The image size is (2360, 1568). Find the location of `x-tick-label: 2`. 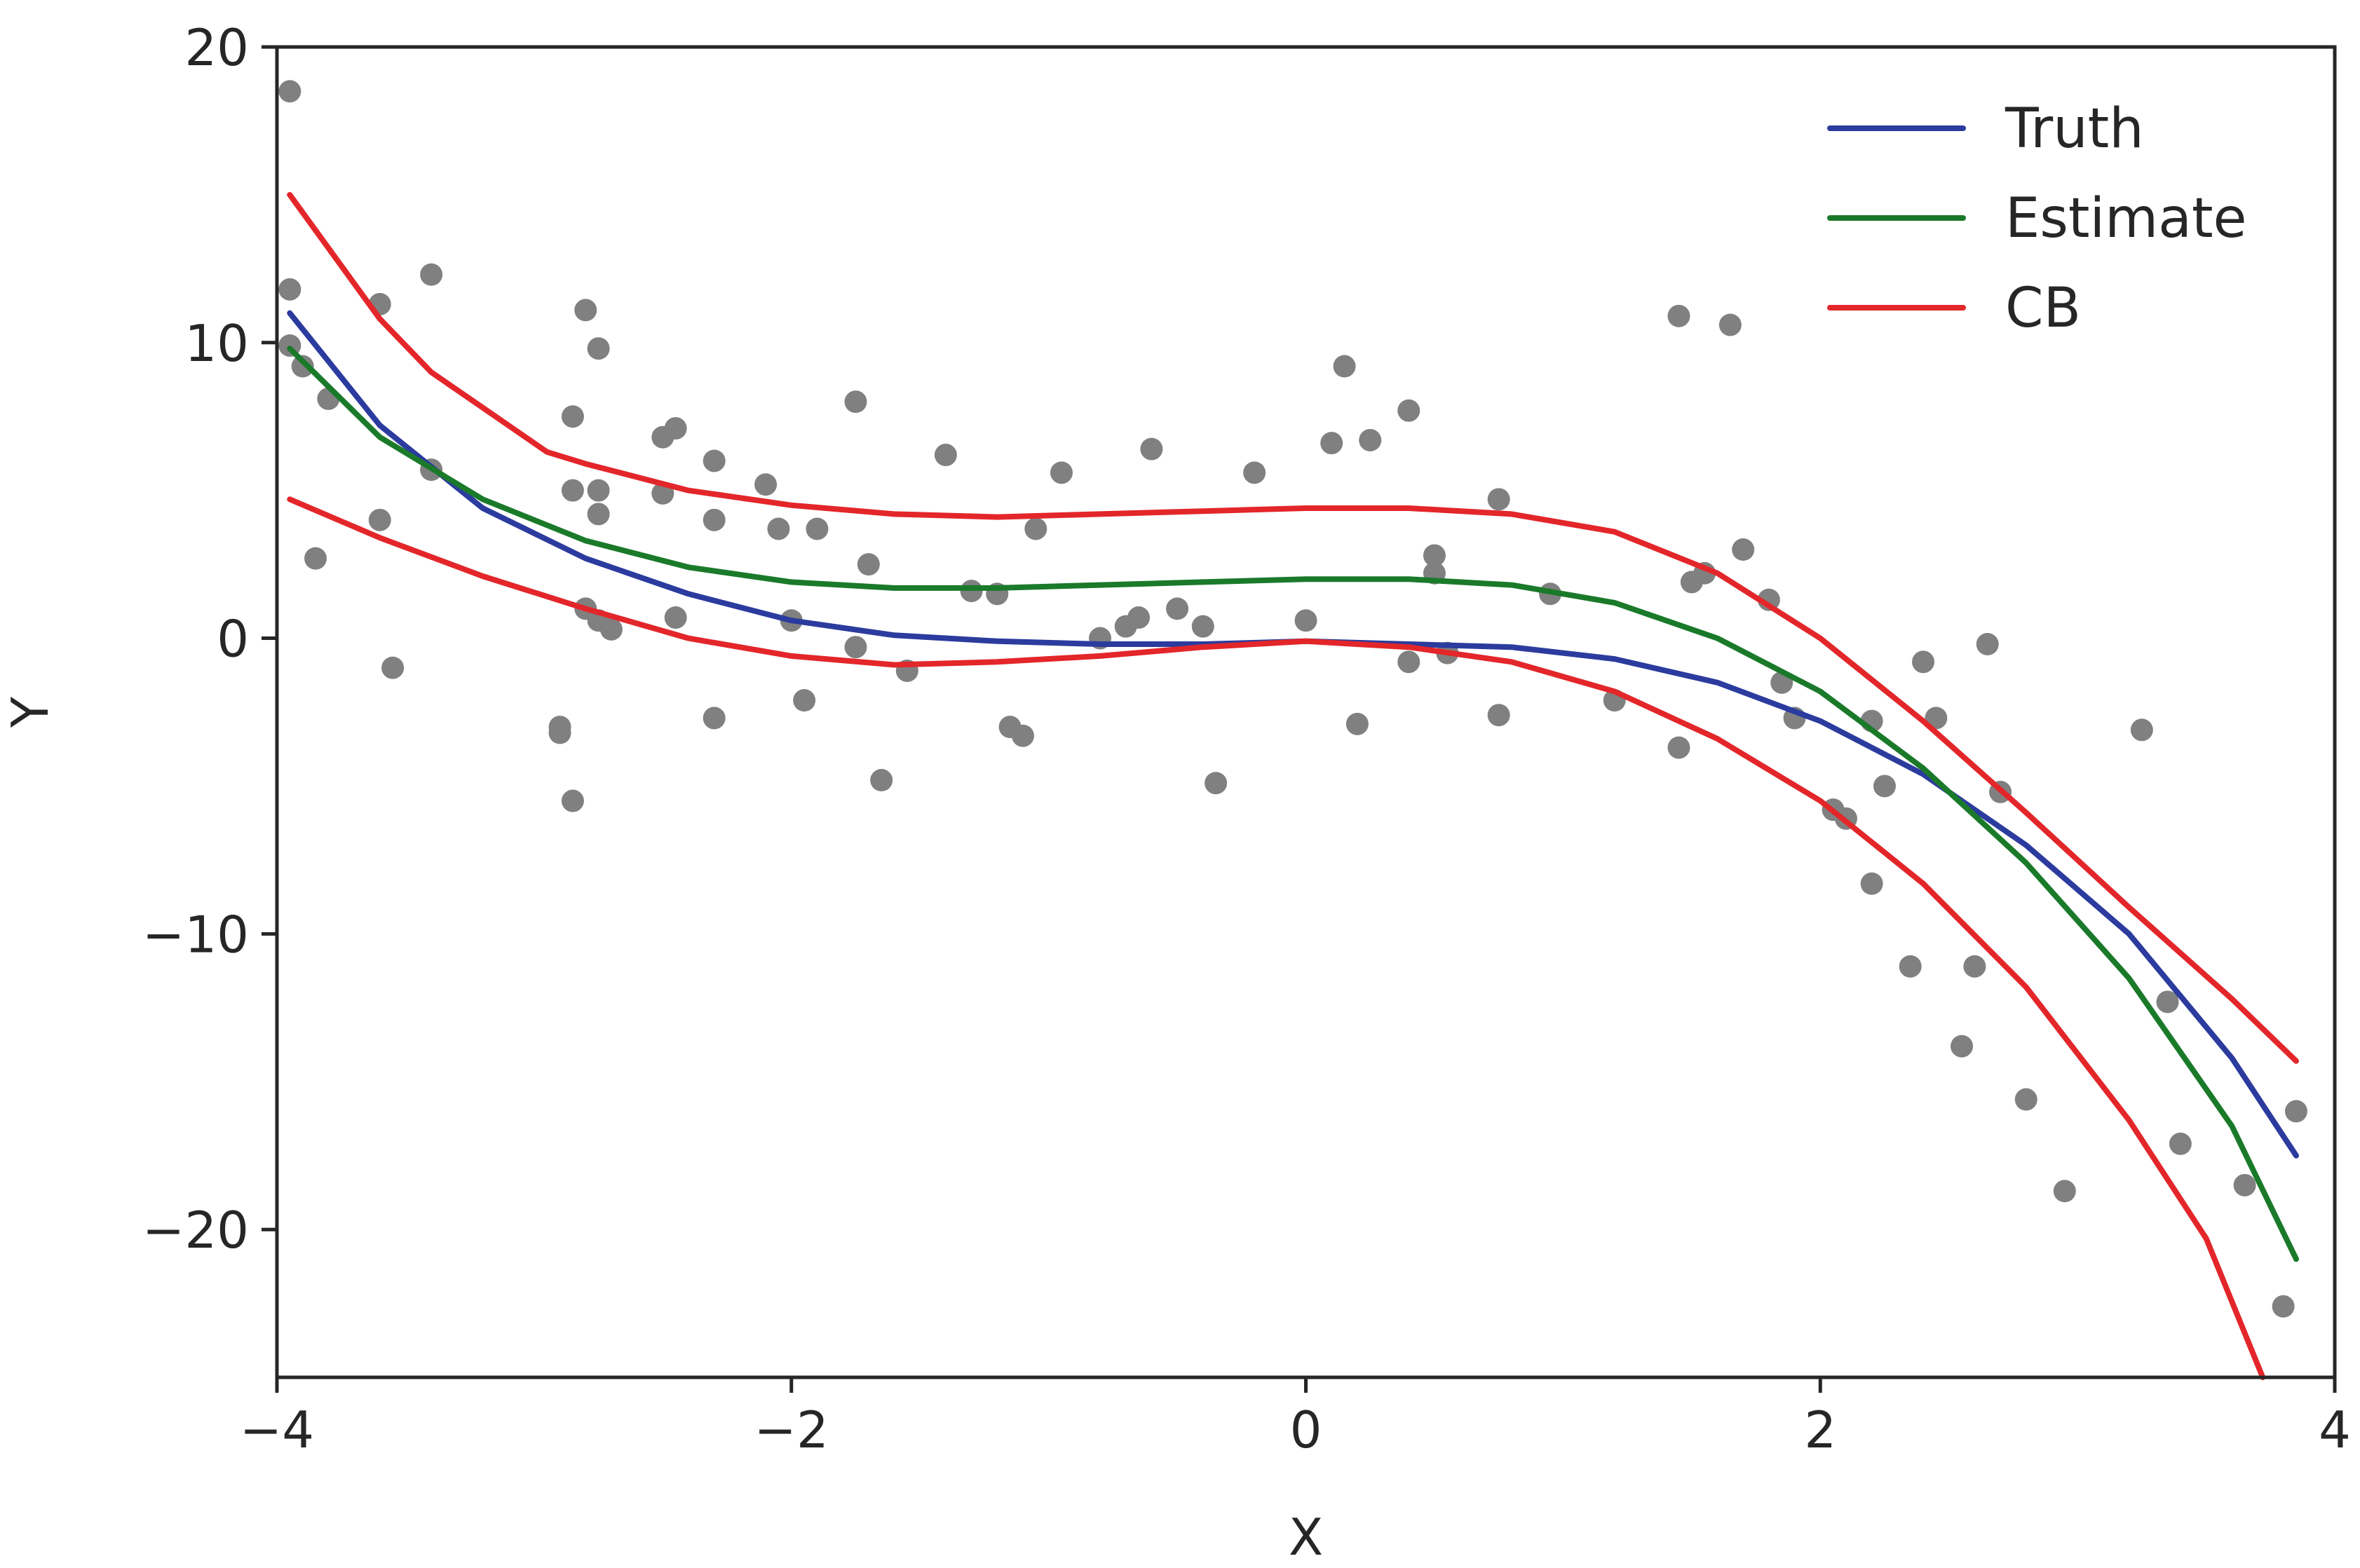

x-tick-label: 2 is located at coordinates (1820, 1429).